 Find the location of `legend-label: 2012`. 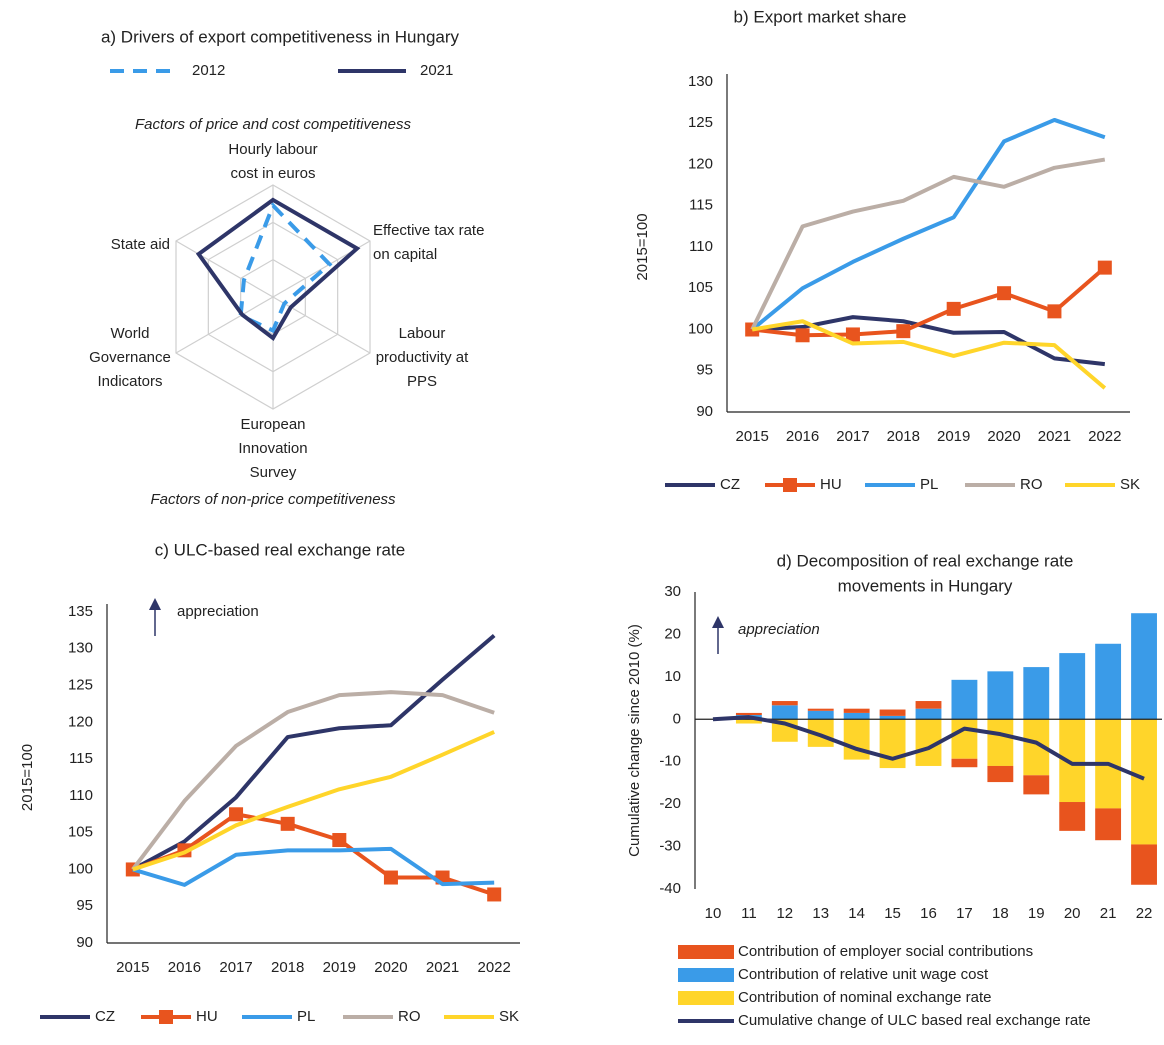

legend-label: 2012 is located at coordinates (208, 70).